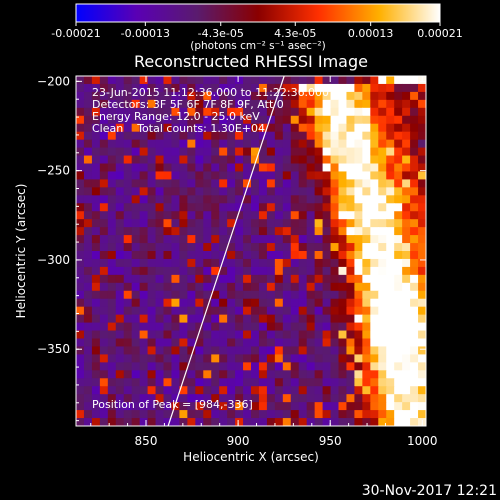  I want to click on chart-title: Reconstructed RHESSI Image, so click(251, 61).